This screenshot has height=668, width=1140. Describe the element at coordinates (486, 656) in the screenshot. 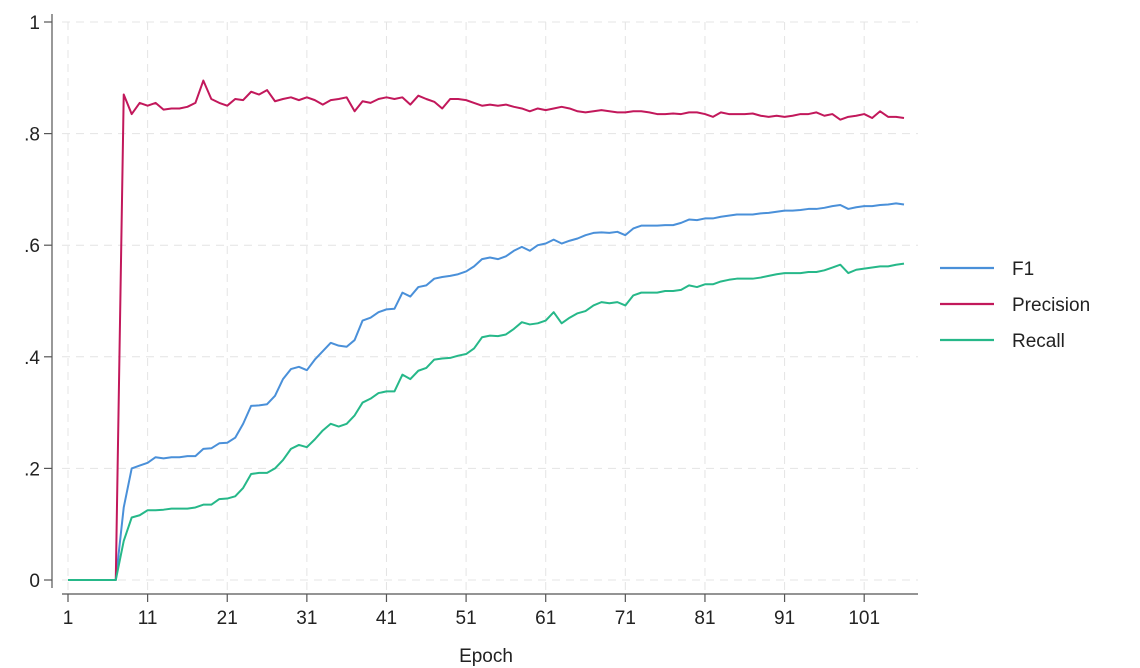

I see `x-axis-title: Epoch` at that location.